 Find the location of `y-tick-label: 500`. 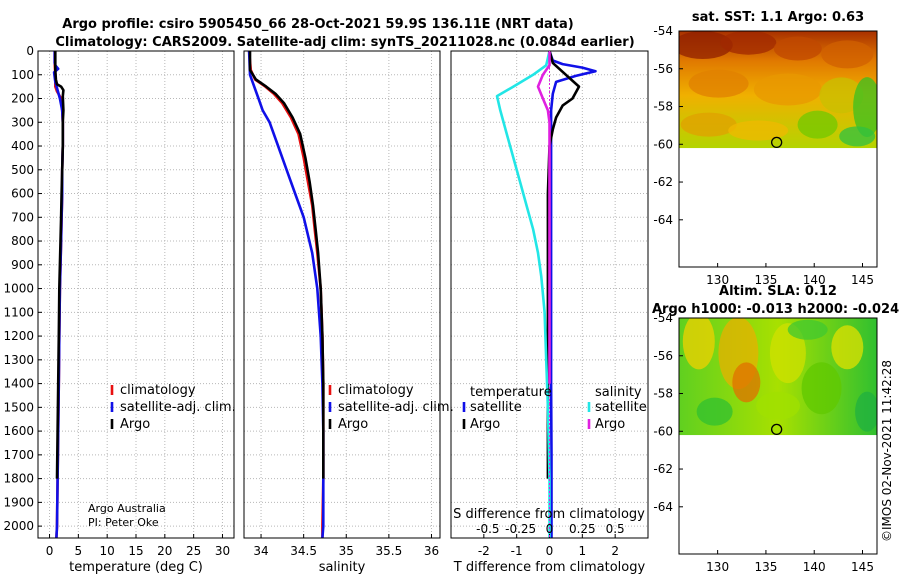

y-tick-label: 500 is located at coordinates (22, 170).